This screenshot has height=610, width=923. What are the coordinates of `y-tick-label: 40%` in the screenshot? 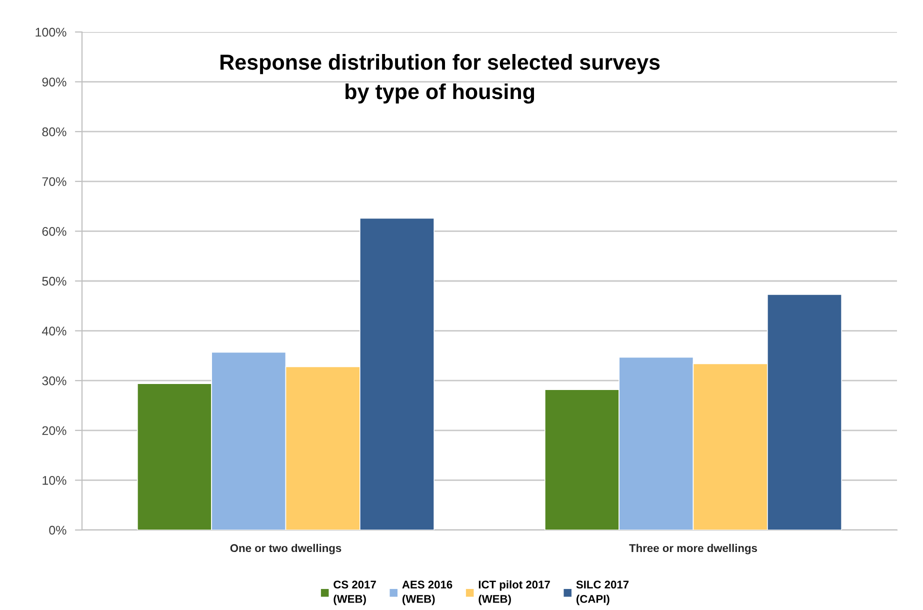 It's located at (54, 331).